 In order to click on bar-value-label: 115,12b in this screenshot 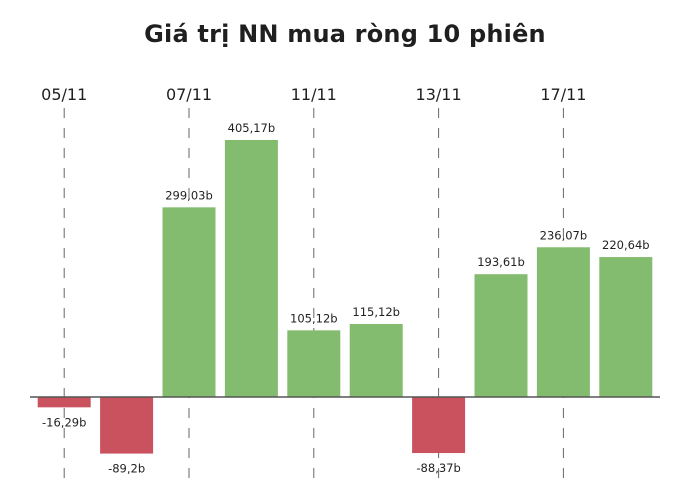, I will do `click(376, 312)`.